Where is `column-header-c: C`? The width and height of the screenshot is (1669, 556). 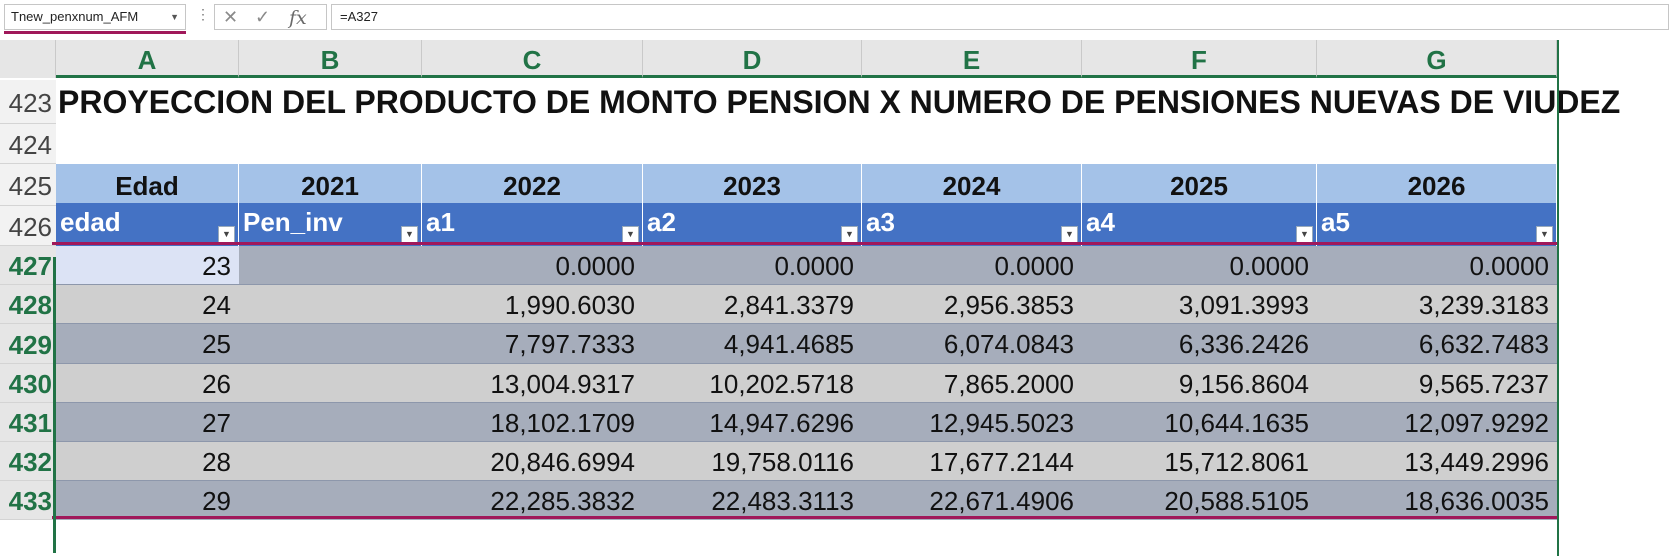
column-header-c: C is located at coordinates (532, 59).